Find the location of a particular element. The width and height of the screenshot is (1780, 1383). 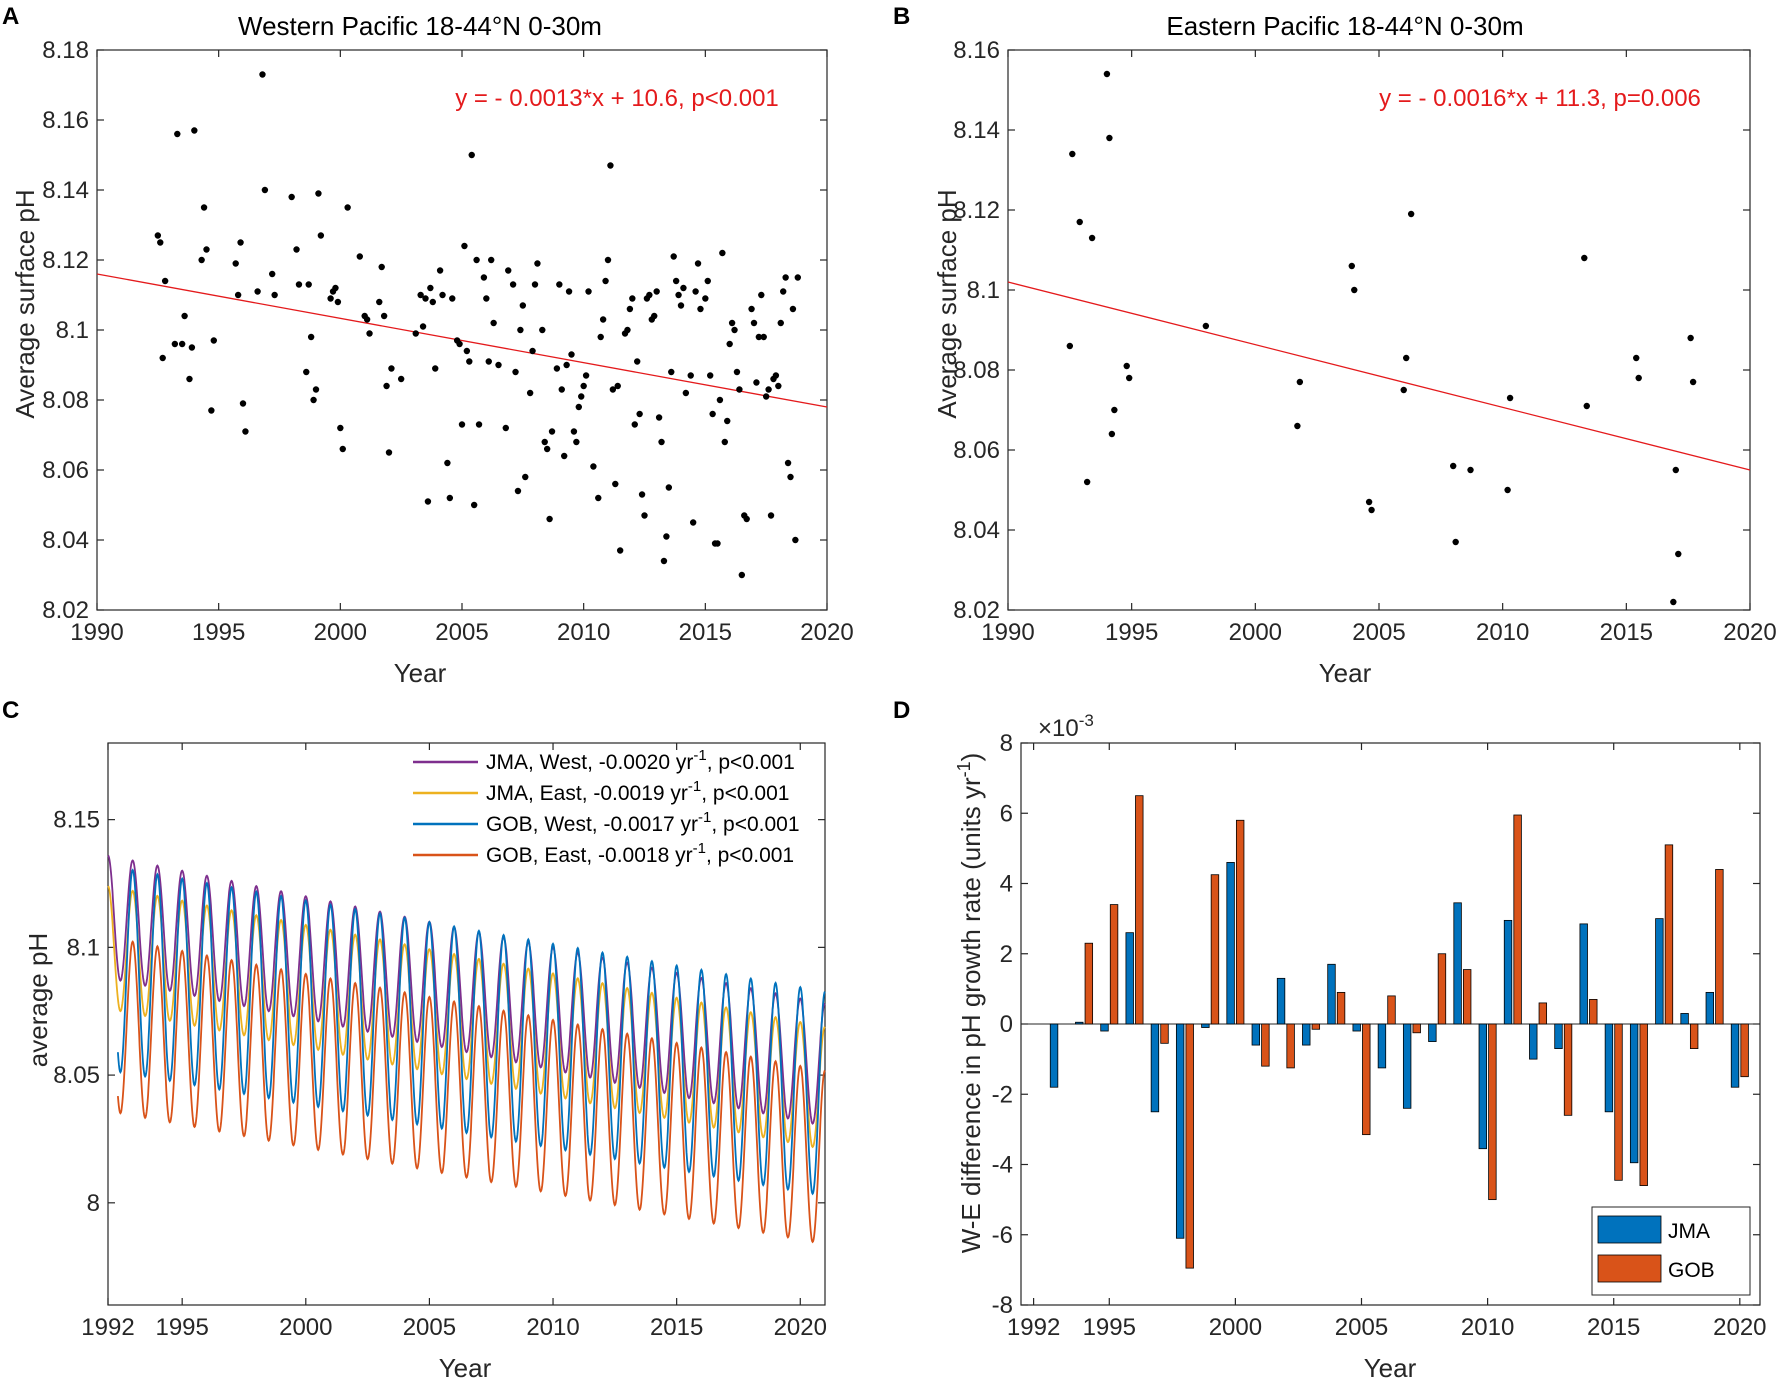

panel-label-a: A is located at coordinates (10, 16).